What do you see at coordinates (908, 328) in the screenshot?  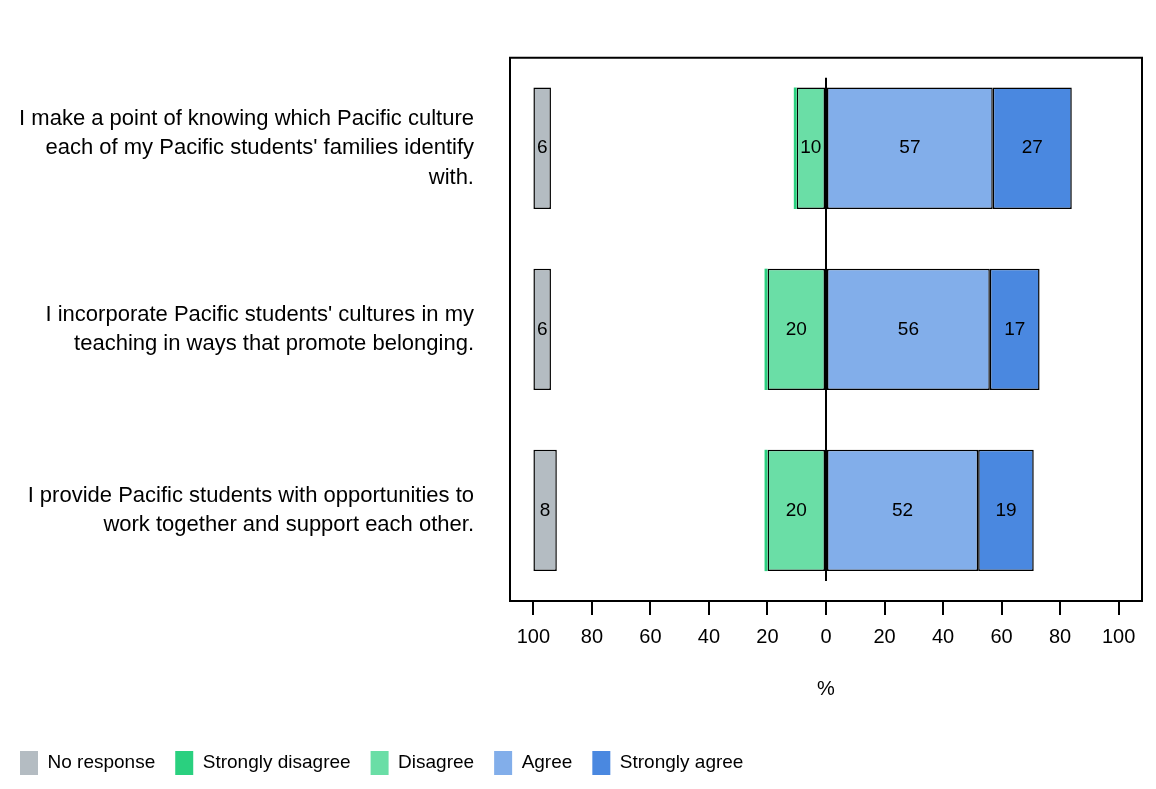 I see `data-label: 56` at bounding box center [908, 328].